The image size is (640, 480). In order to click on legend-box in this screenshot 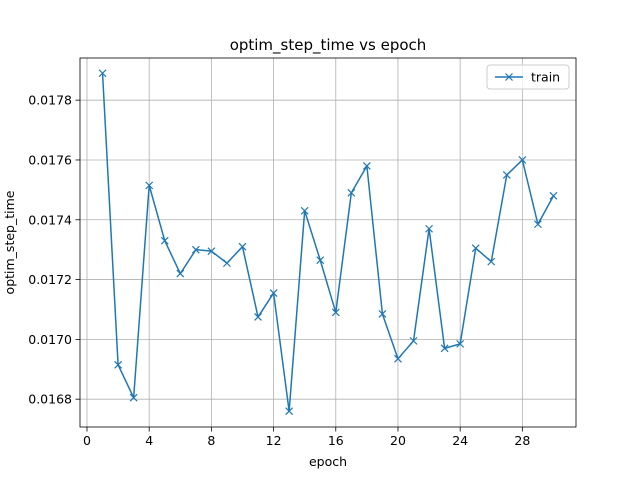, I will do `click(528, 77)`.